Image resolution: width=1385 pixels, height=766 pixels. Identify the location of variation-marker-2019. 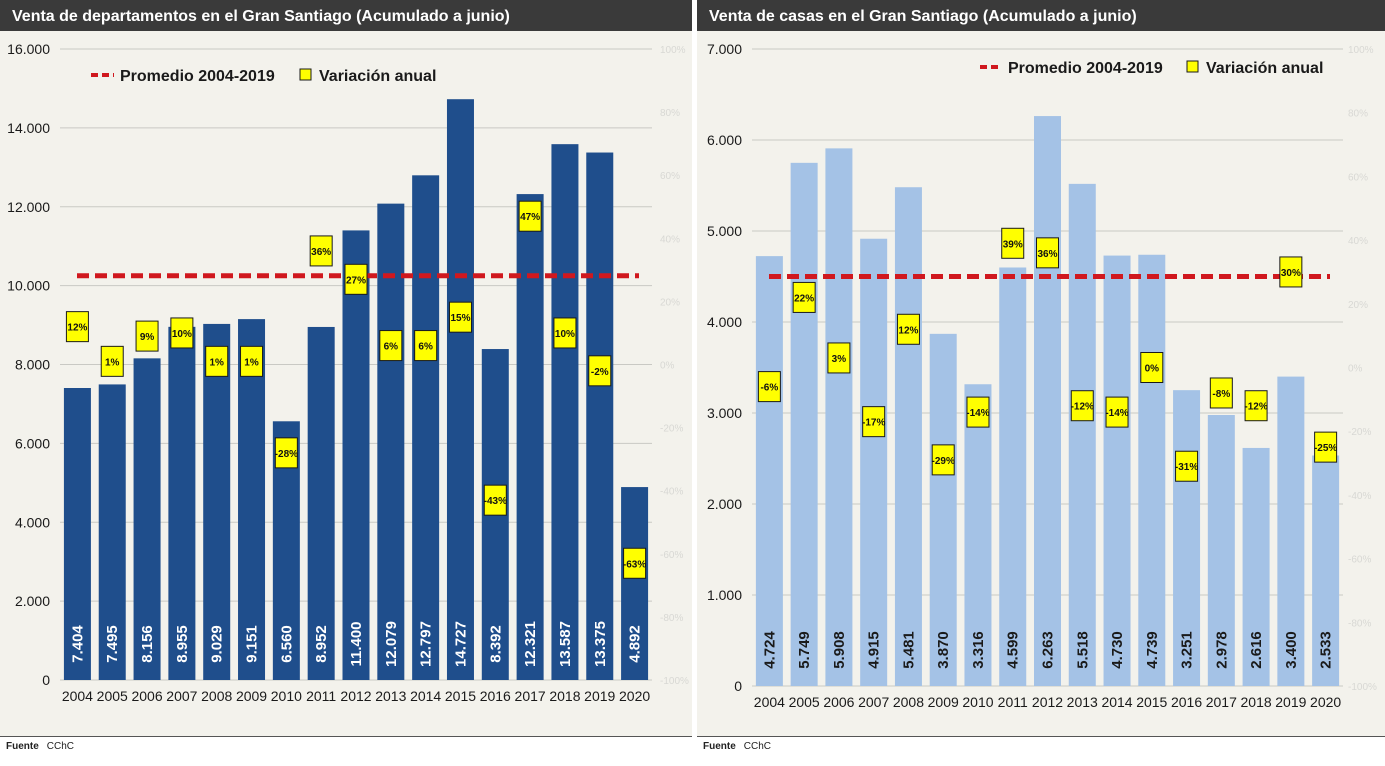
(600, 371).